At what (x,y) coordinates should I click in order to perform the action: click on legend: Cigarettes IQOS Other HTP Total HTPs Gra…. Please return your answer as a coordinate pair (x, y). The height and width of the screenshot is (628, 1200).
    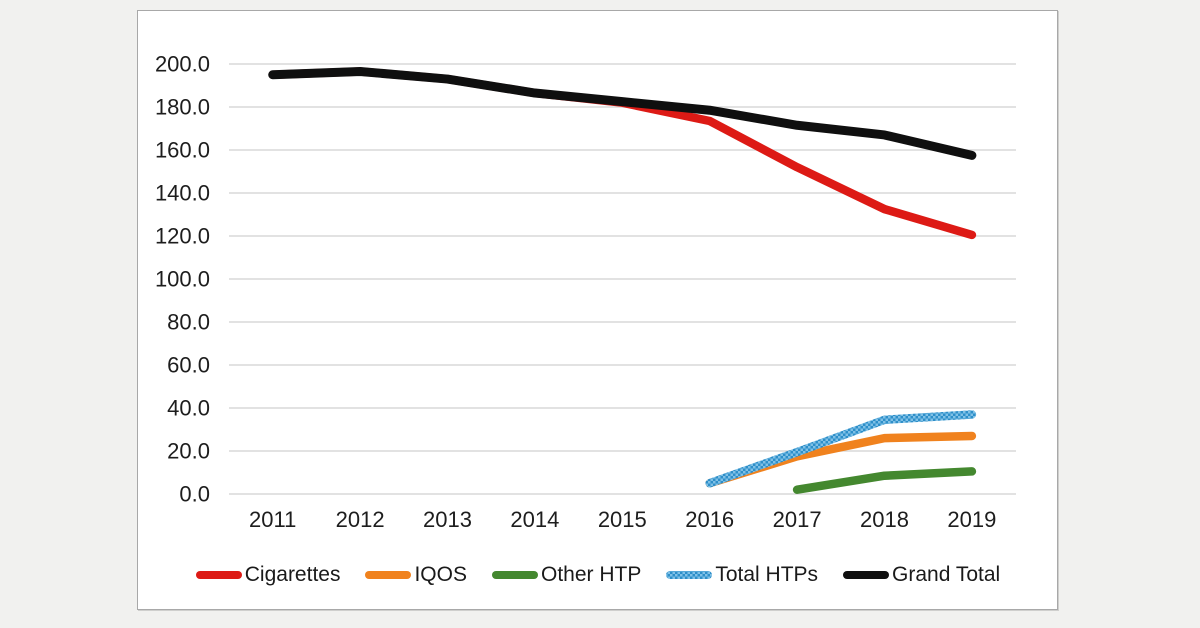
    Looking at the image, I should click on (597, 575).